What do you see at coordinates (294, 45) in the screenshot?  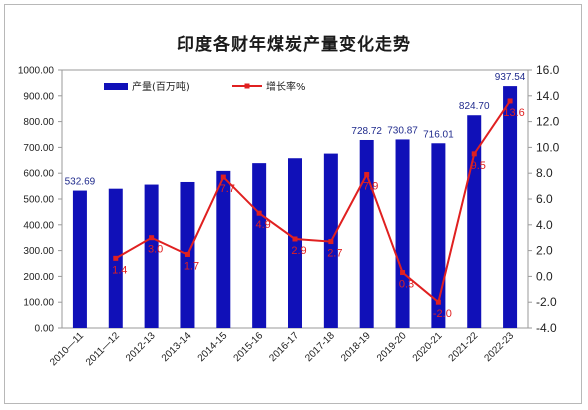 I see `chart-title: 印度各财年煤炭产量变化走势` at bounding box center [294, 45].